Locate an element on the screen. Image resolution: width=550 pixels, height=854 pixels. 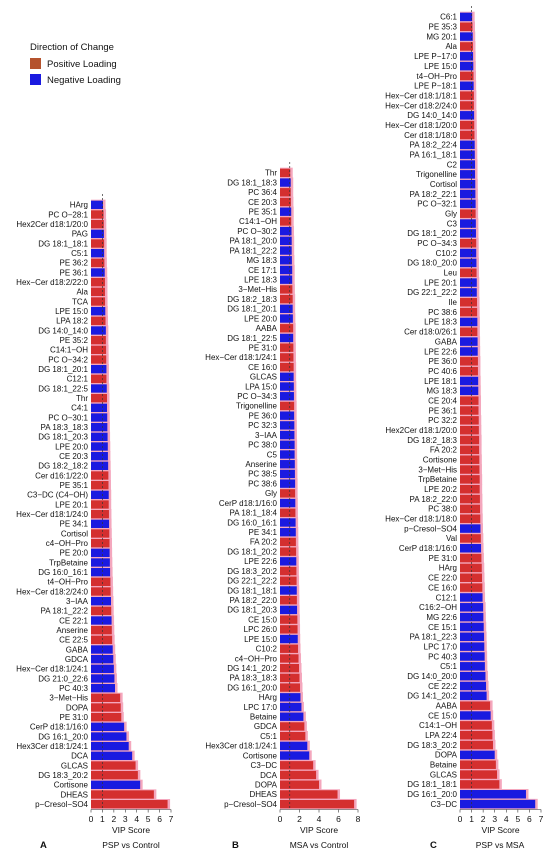
category-label: DG 16:0_16:1 is located at coordinates (252, 522).